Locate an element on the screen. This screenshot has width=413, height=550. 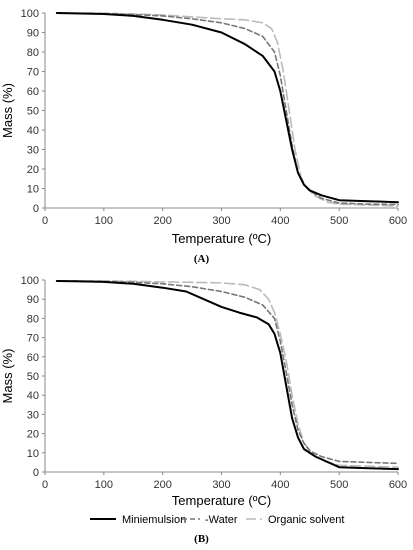
legend-label: -Water is located at coordinates (221, 520).